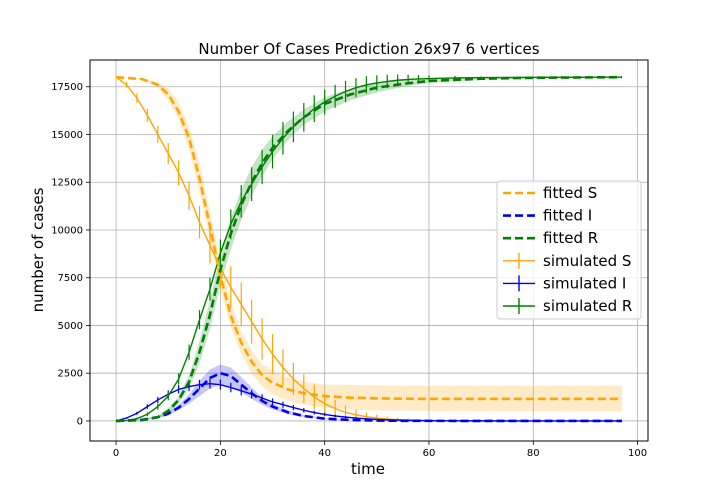 This screenshot has width=720, height=504. I want to click on y-tick-label: 2500, so click(70, 374).